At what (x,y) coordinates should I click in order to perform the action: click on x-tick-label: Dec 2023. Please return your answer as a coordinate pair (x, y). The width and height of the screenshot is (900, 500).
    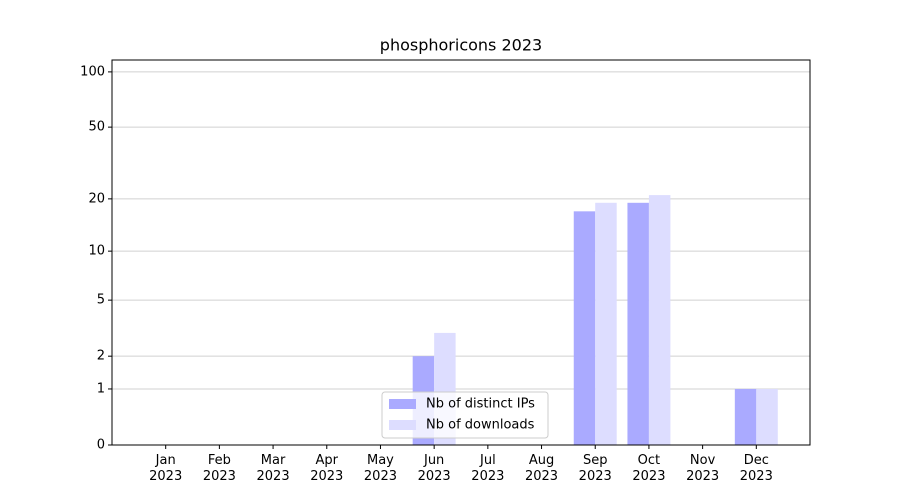
    Looking at the image, I should click on (756, 468).